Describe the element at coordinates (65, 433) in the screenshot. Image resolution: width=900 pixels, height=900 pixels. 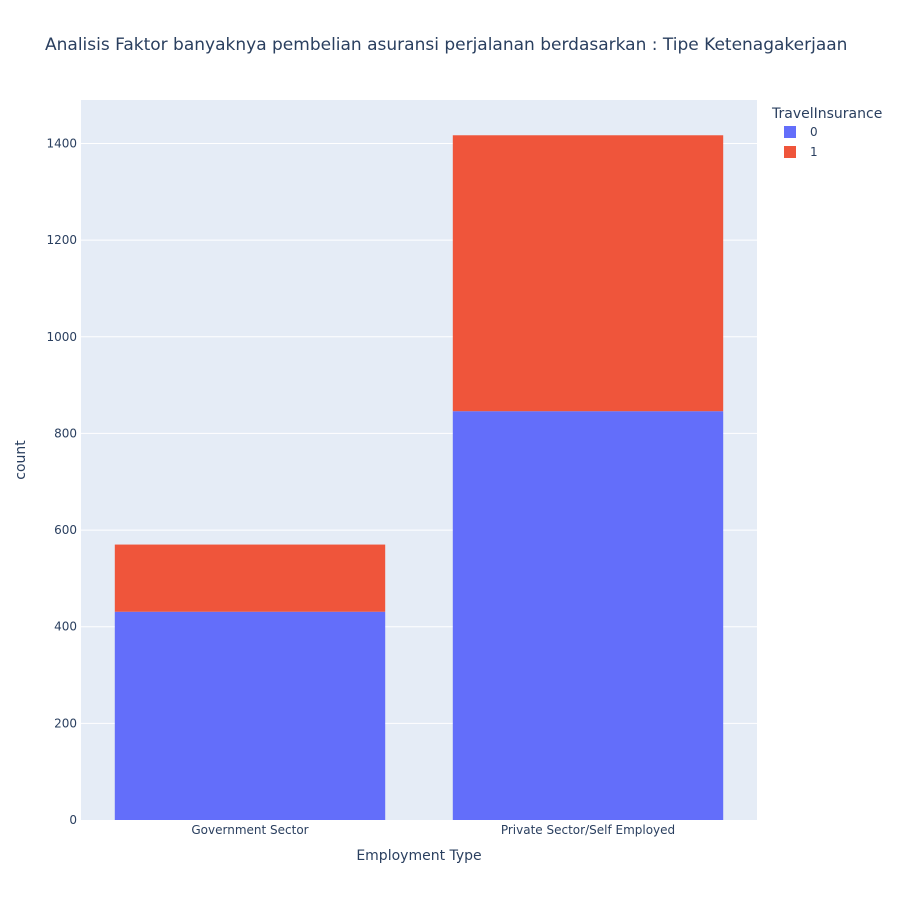
I see `y-tick-label: 800` at that location.